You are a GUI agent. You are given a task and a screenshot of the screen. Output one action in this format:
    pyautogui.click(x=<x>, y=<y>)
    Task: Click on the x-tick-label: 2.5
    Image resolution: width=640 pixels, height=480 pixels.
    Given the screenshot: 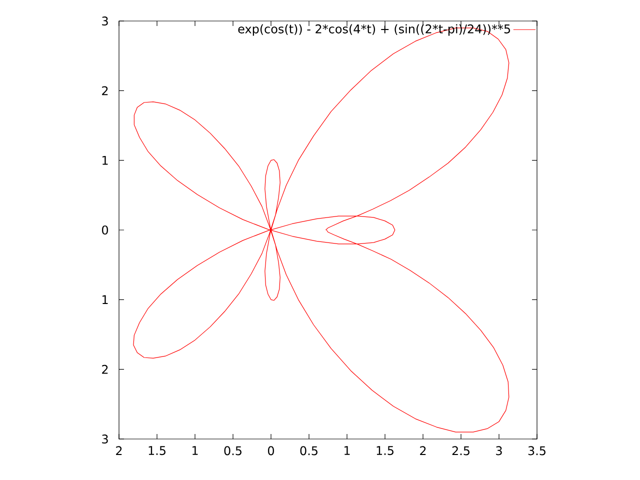 What is the action you would take?
    pyautogui.click(x=461, y=451)
    